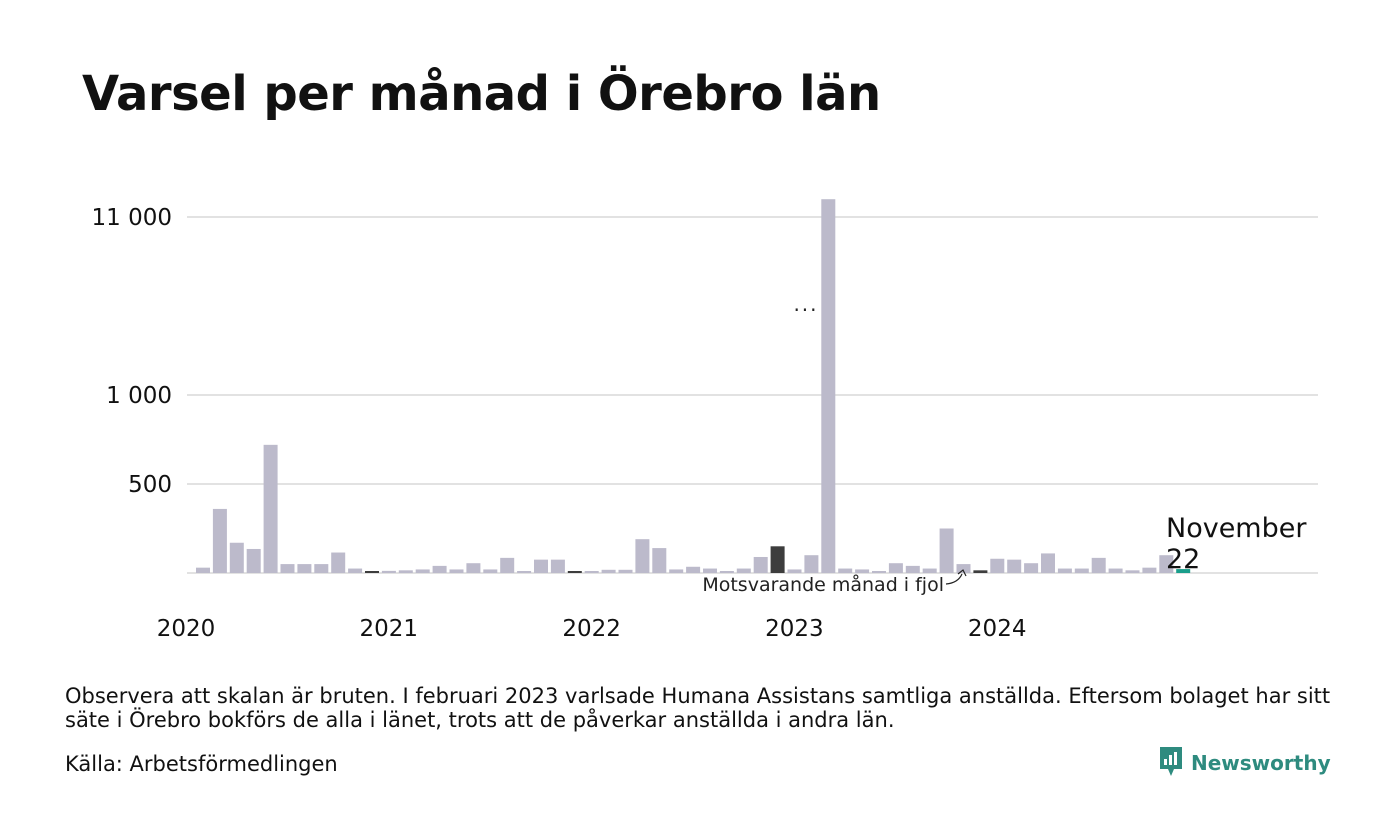 This screenshot has width=1400, height=840. What do you see at coordinates (1171, 763) in the screenshot?
I see `newsworthy-logo-icon` at bounding box center [1171, 763].